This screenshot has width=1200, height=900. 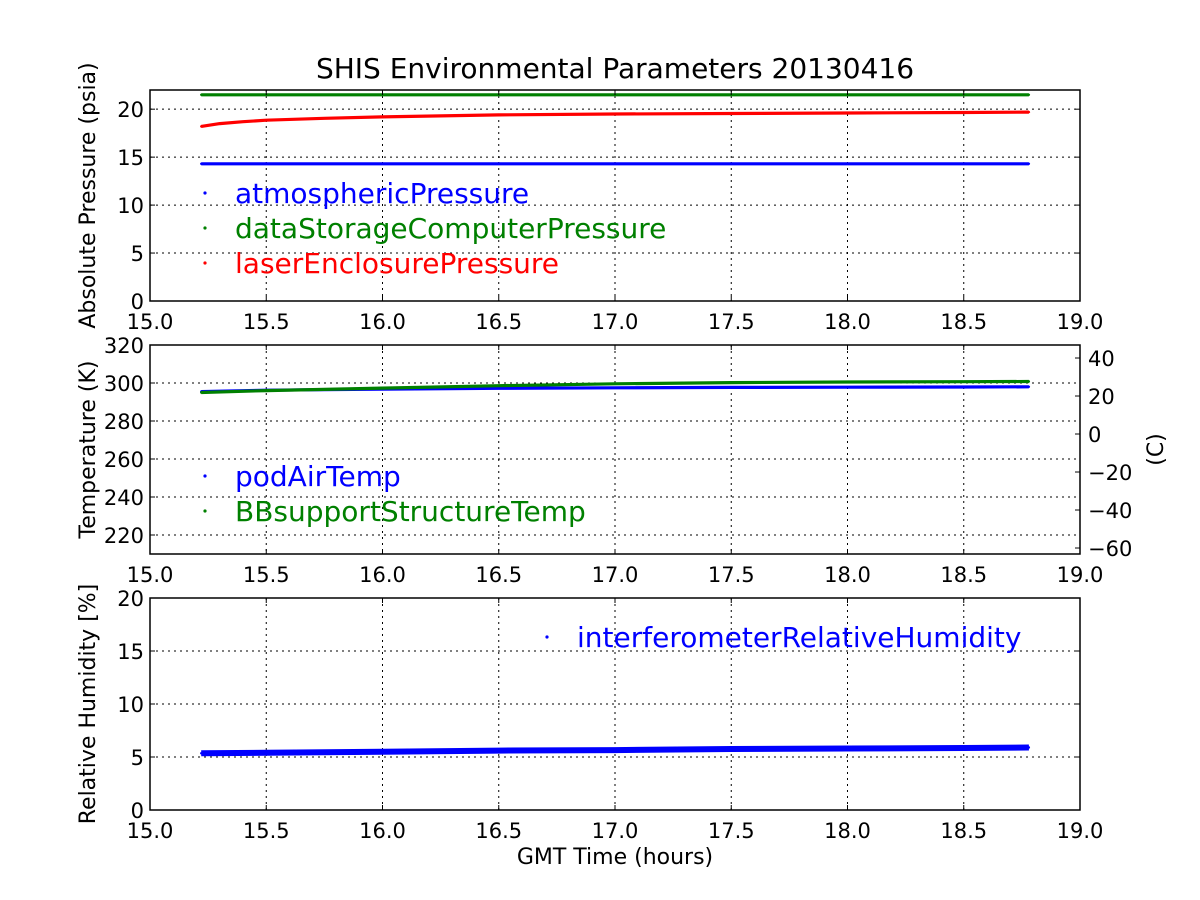 What do you see at coordinates (88, 450) in the screenshot?
I see `y-axis-label: Temperature (K)` at bounding box center [88, 450].